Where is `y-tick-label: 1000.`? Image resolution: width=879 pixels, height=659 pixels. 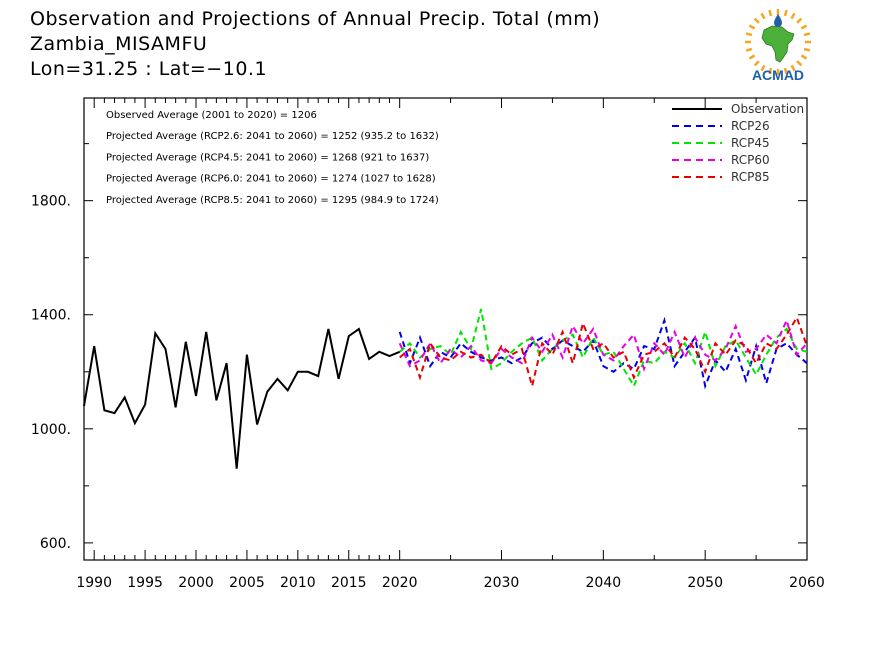 y-tick-label: 1000. is located at coordinates (51, 430).